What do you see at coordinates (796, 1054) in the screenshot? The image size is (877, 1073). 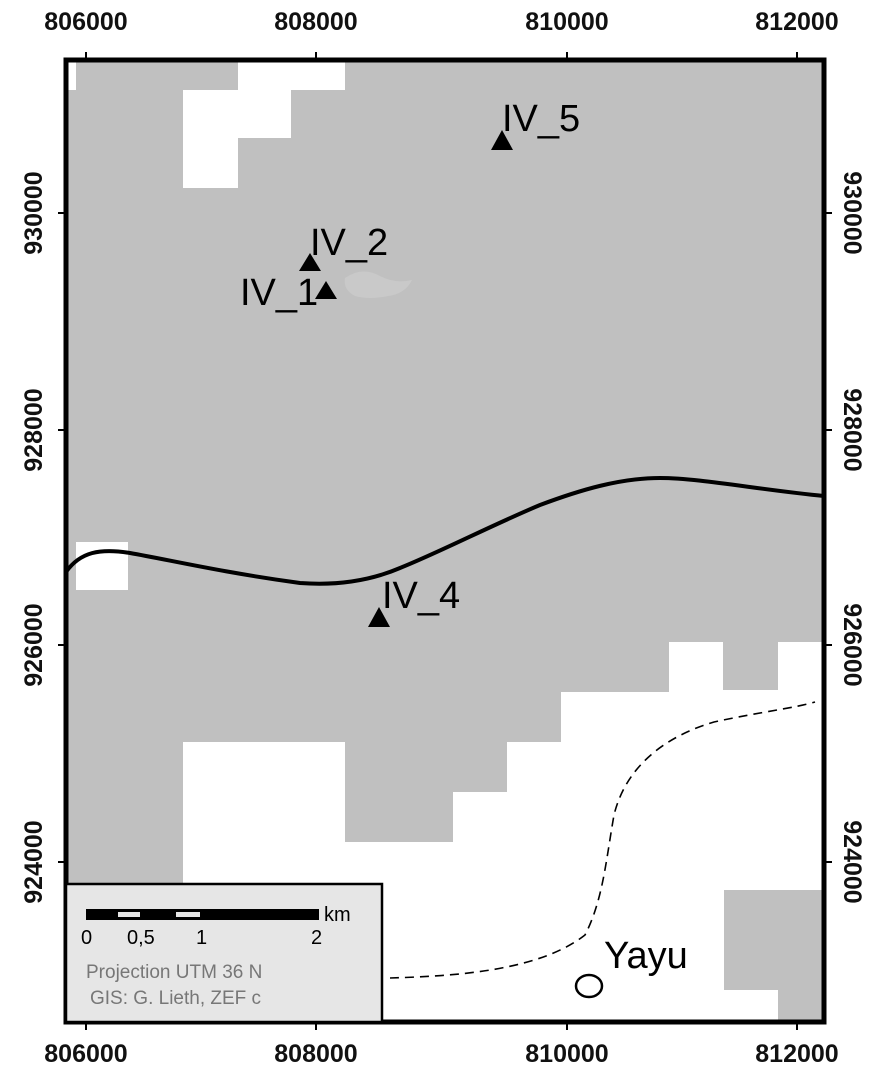 I see `x-tick-label-bottom: 812000` at bounding box center [796, 1054].